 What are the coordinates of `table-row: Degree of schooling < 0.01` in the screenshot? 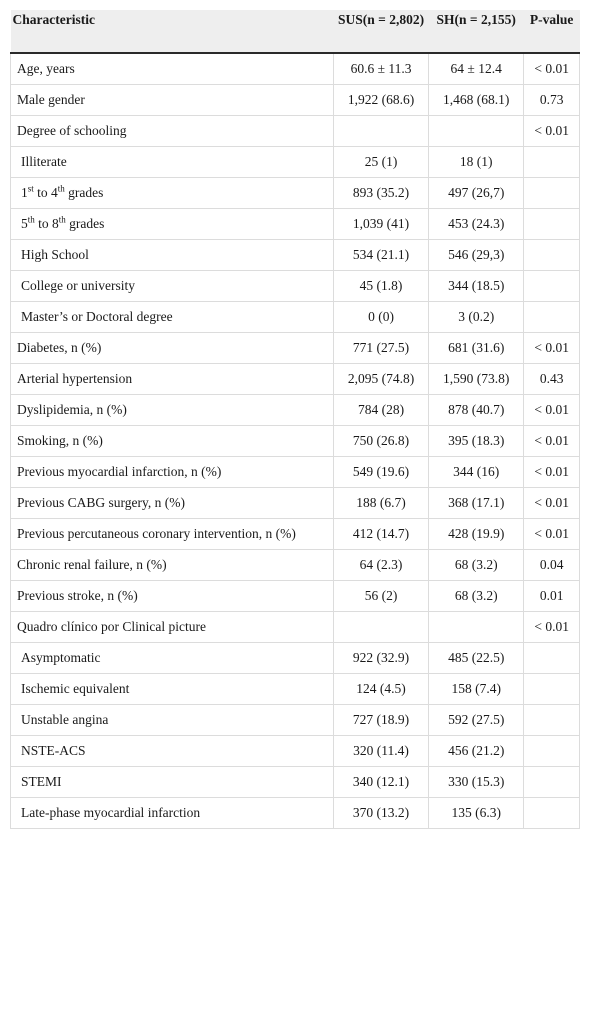 It's located at (295, 131).